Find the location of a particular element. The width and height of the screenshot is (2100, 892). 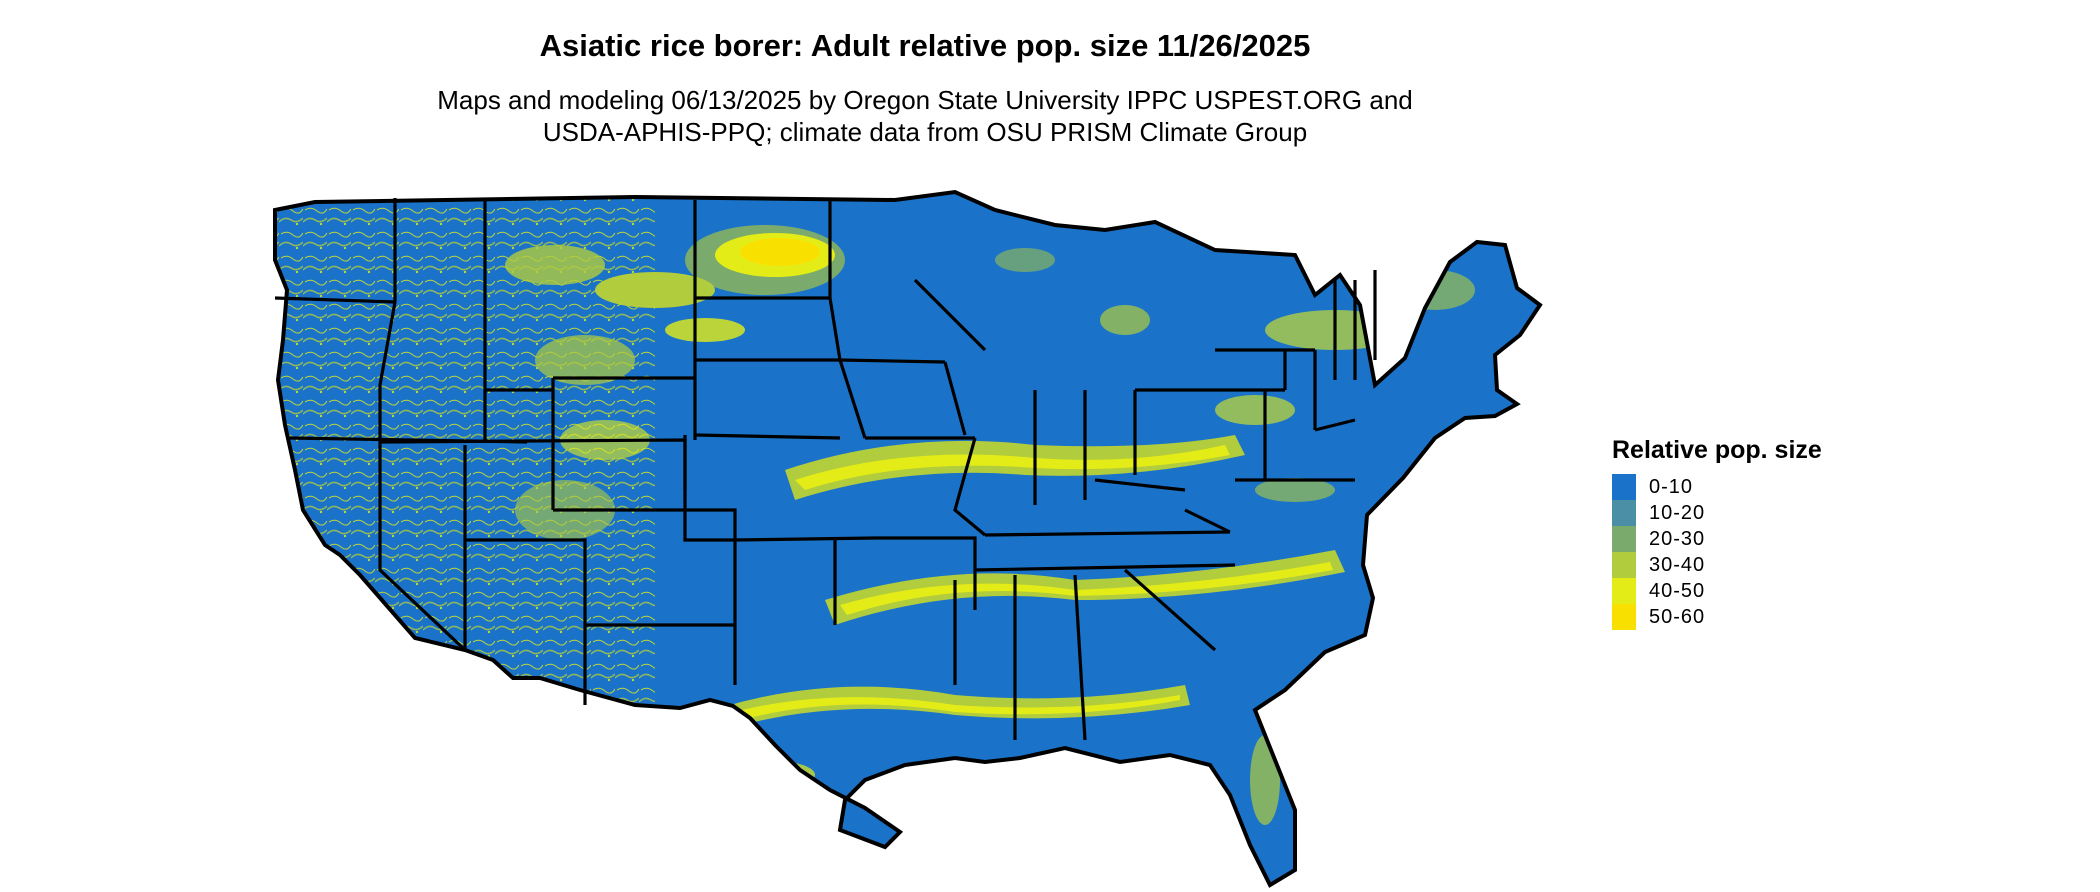

legend-label: 20-30 is located at coordinates (1677, 538).